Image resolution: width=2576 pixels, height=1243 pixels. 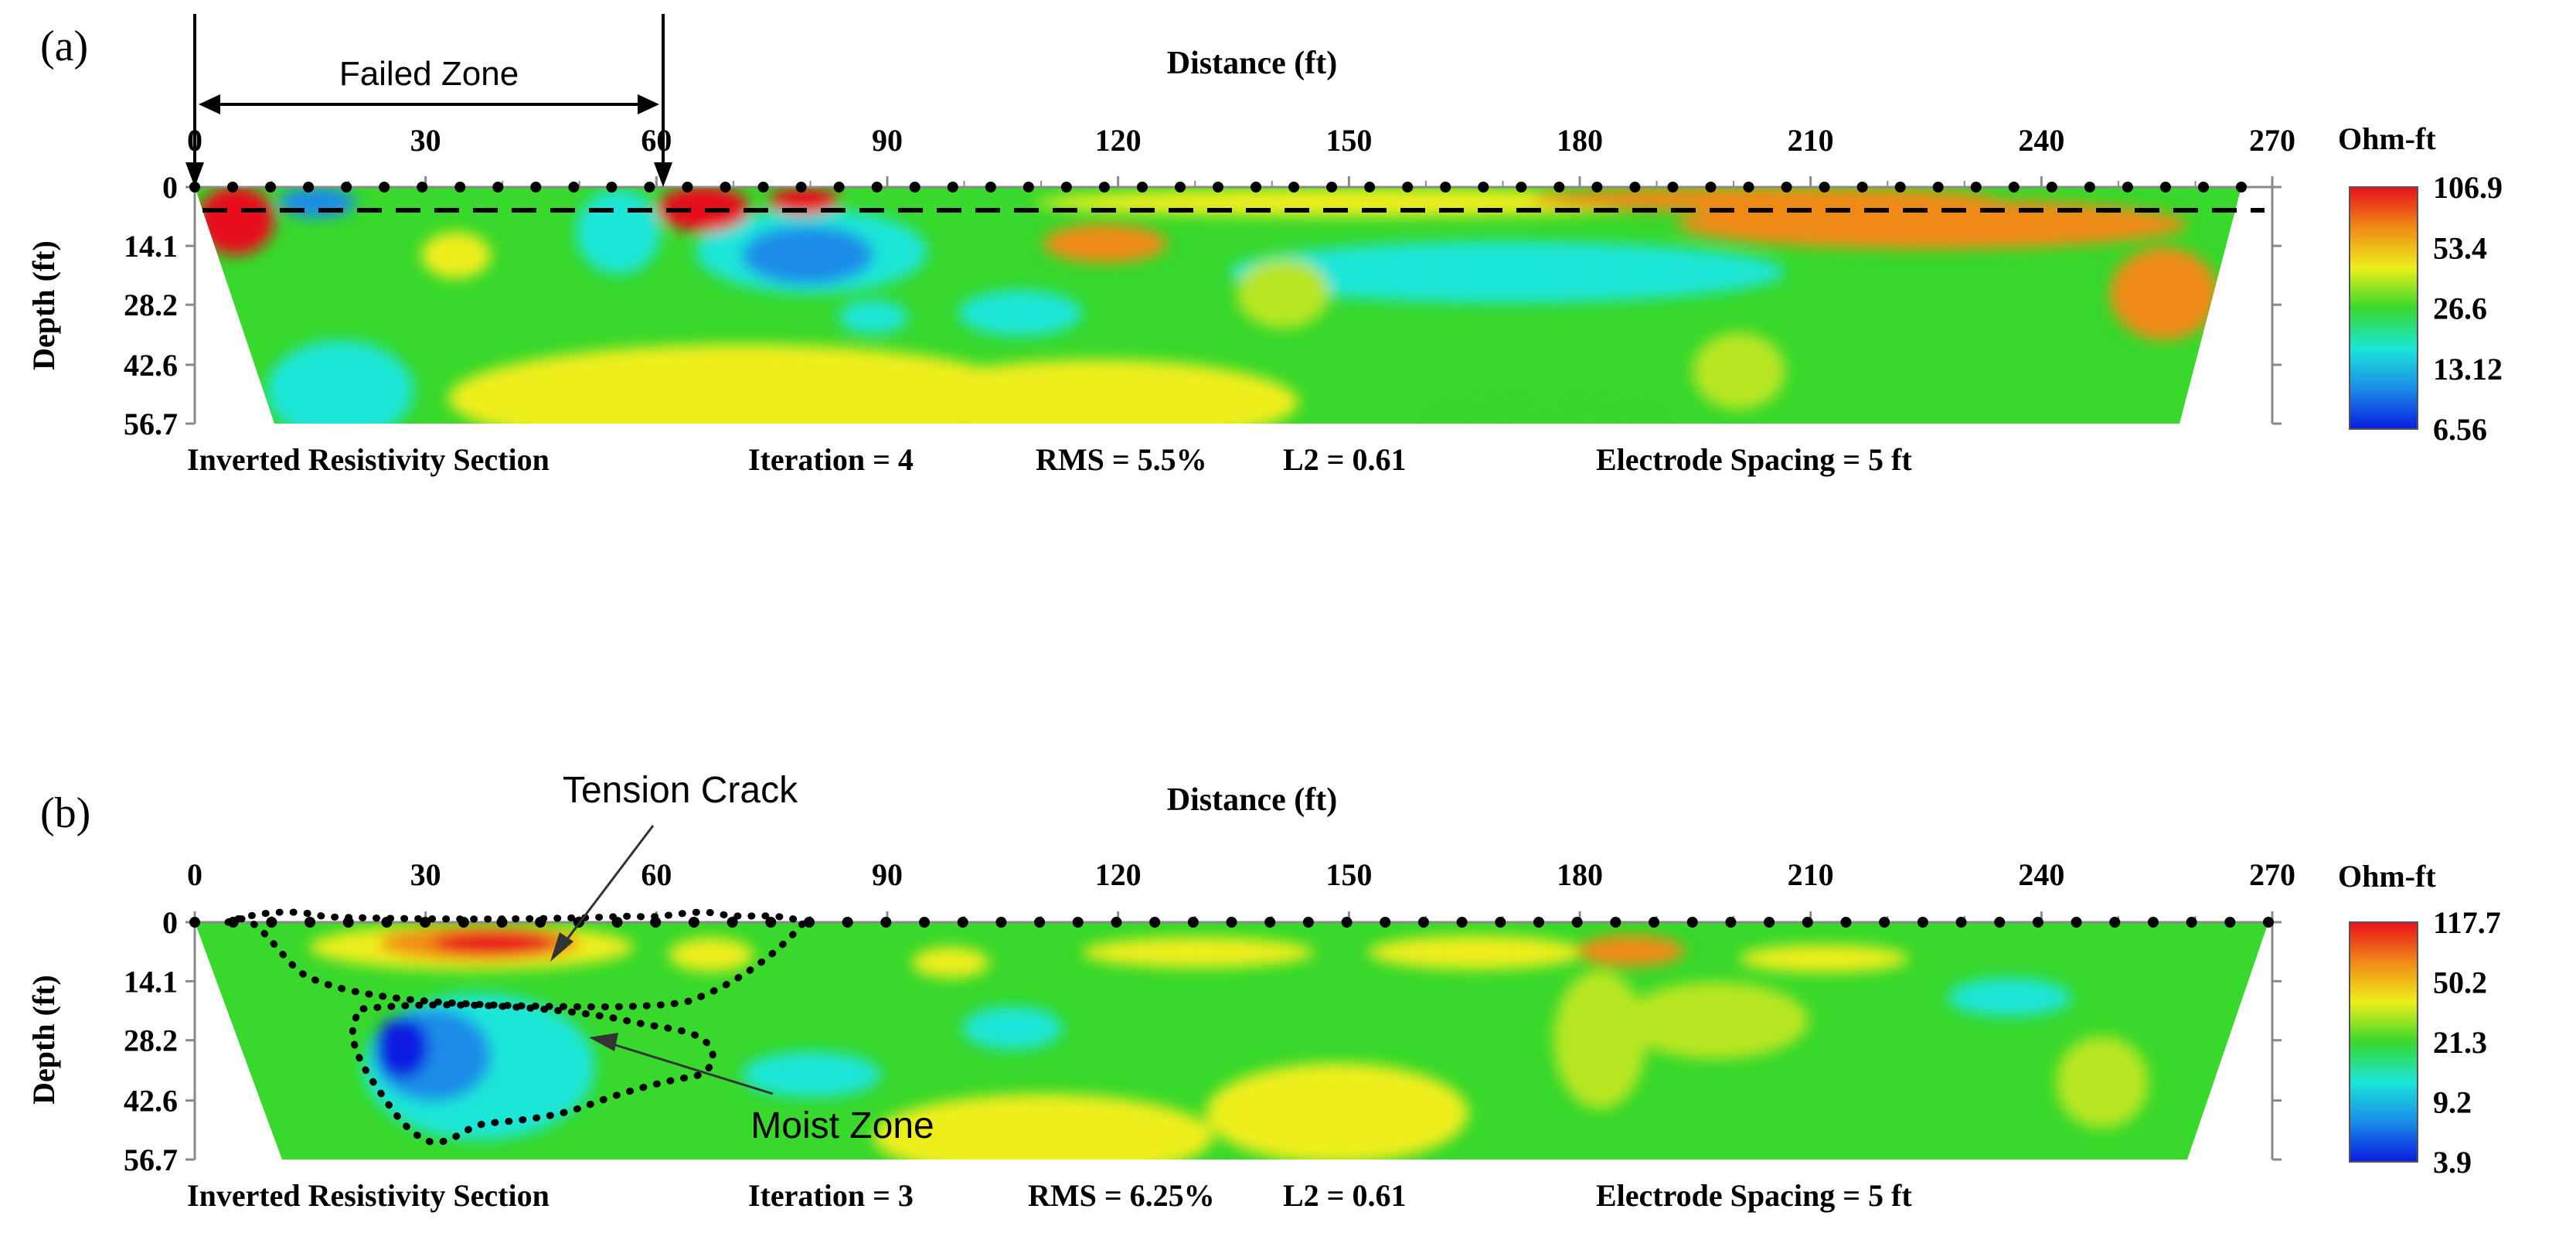 What do you see at coordinates (428, 100) in the screenshot?
I see `failed-zone-annotation: Failed Zone` at bounding box center [428, 100].